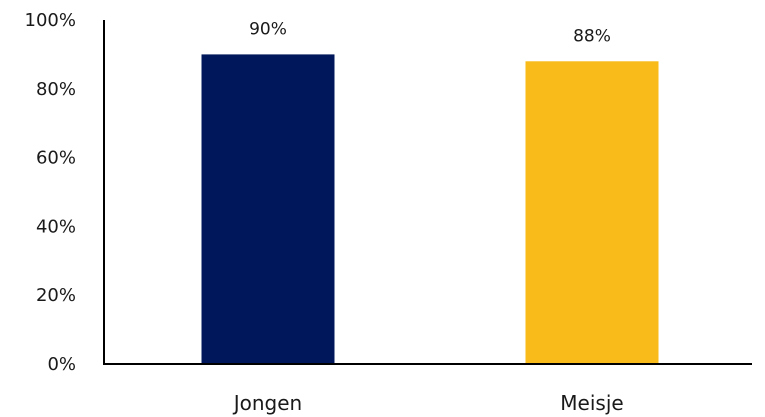  I want to click on data-labels: 90% 88%, so click(430, 32).